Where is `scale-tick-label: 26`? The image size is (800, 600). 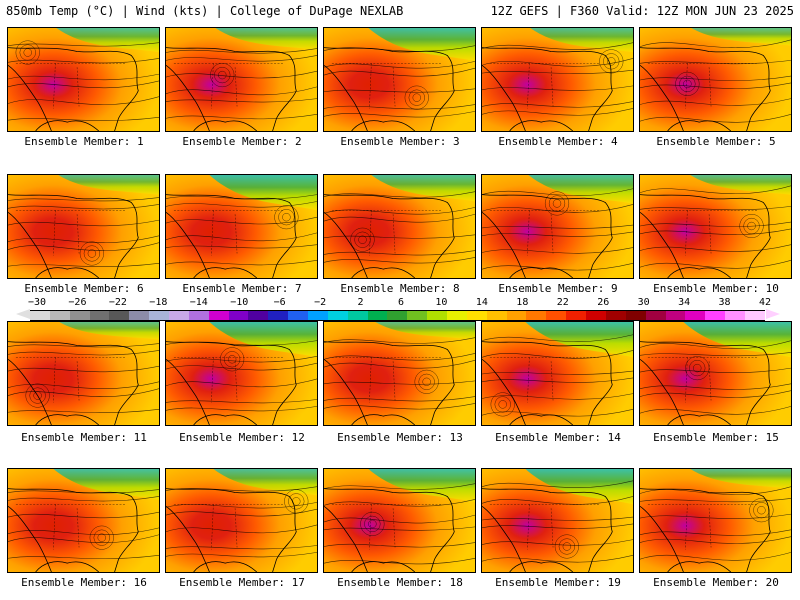 scale-tick-label: 26 is located at coordinates (603, 302).